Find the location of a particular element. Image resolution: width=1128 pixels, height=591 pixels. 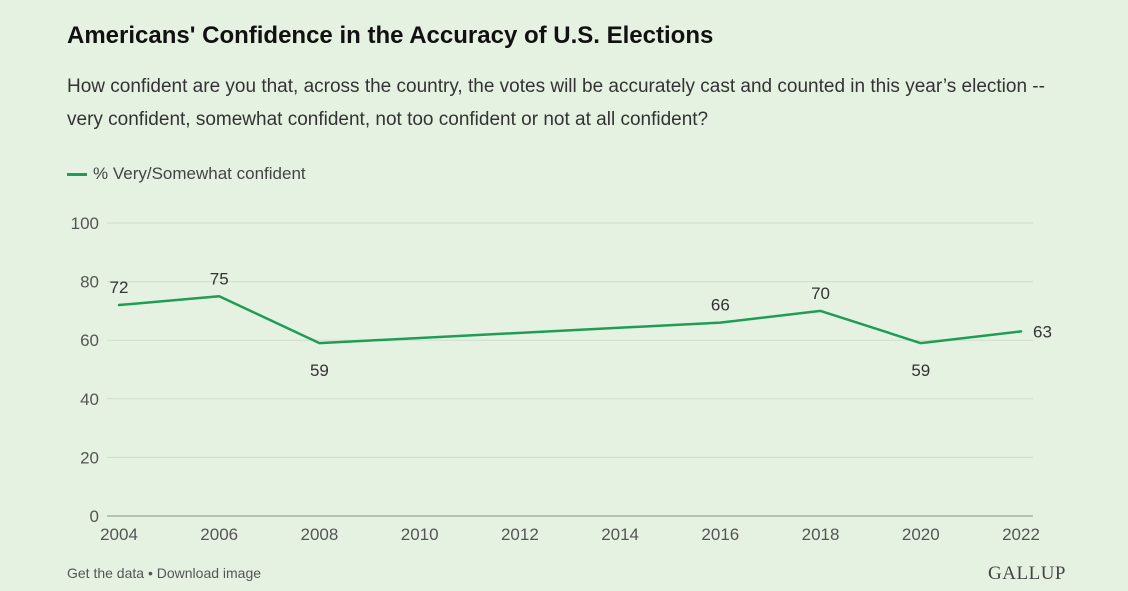

x-tick-label: 2016 is located at coordinates (720, 534).